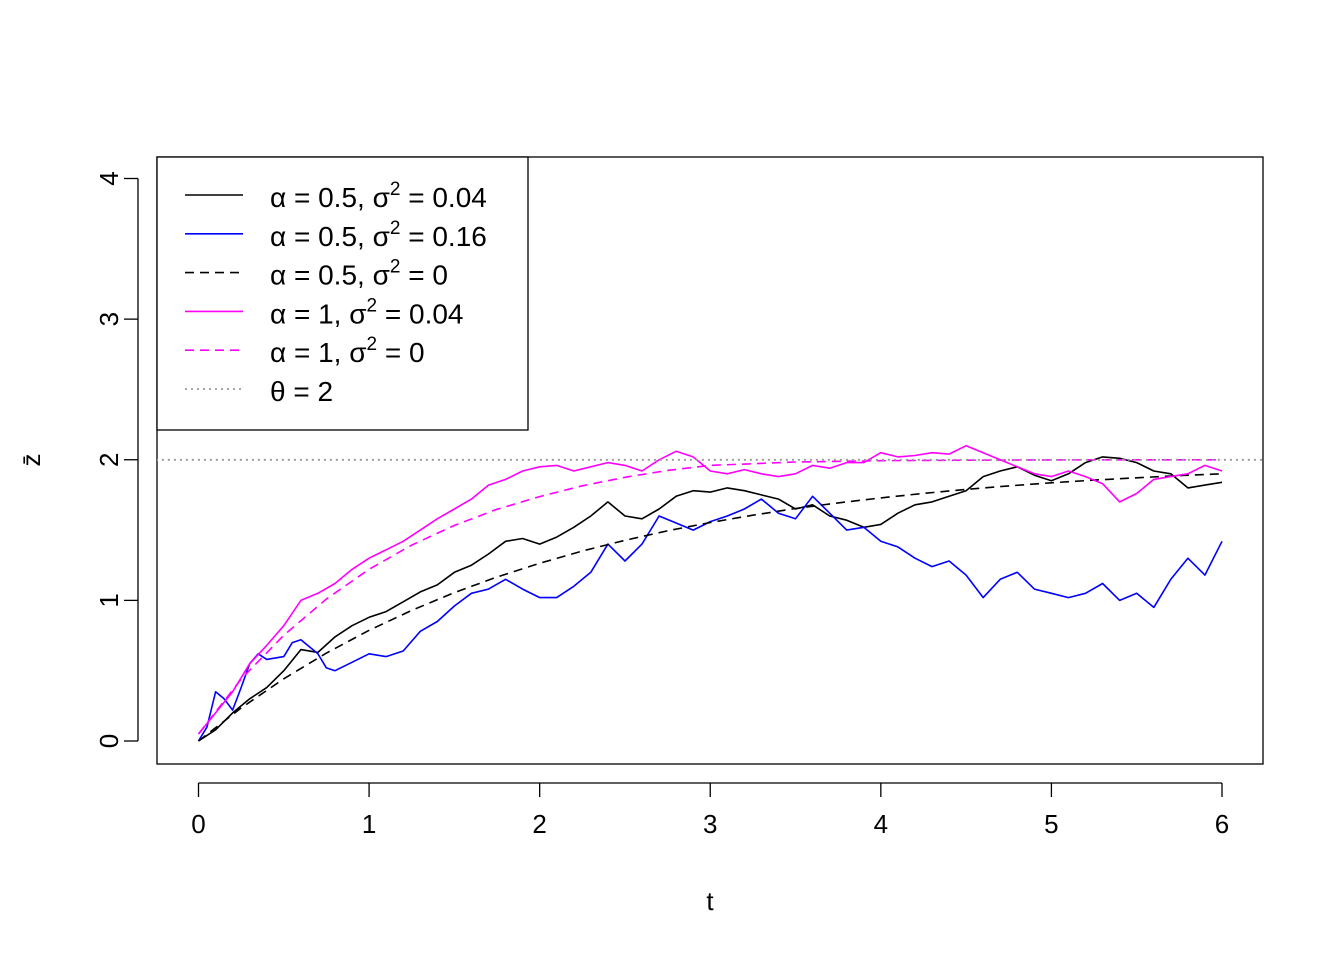  Describe the element at coordinates (1222, 824) in the screenshot. I see `x-tick-label: 6` at that location.